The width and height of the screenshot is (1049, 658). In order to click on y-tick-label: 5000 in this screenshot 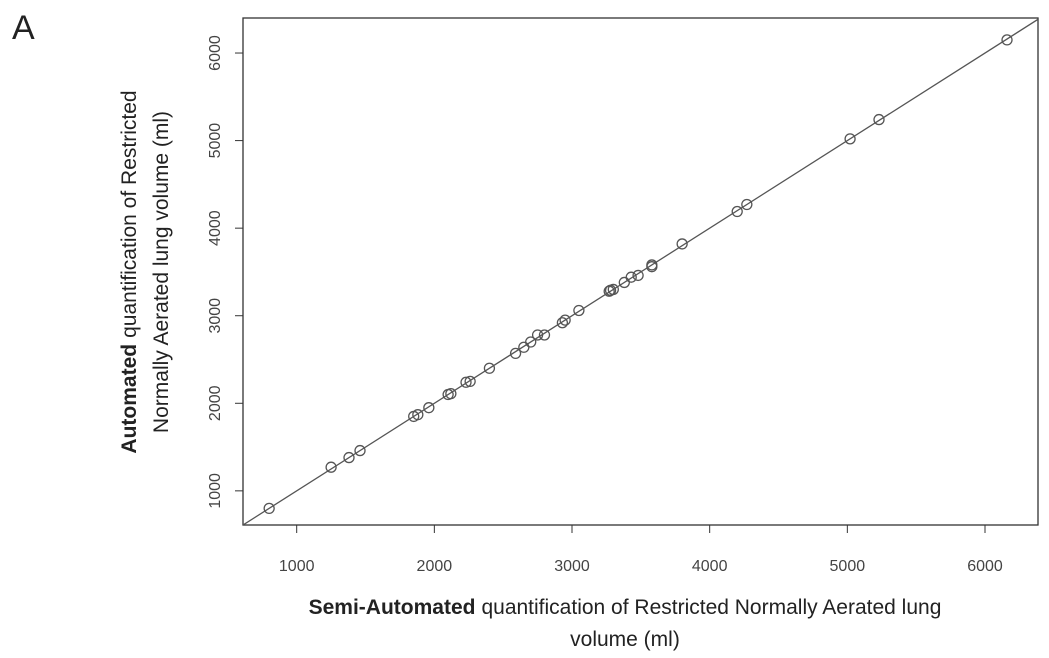, I will do `click(215, 141)`.